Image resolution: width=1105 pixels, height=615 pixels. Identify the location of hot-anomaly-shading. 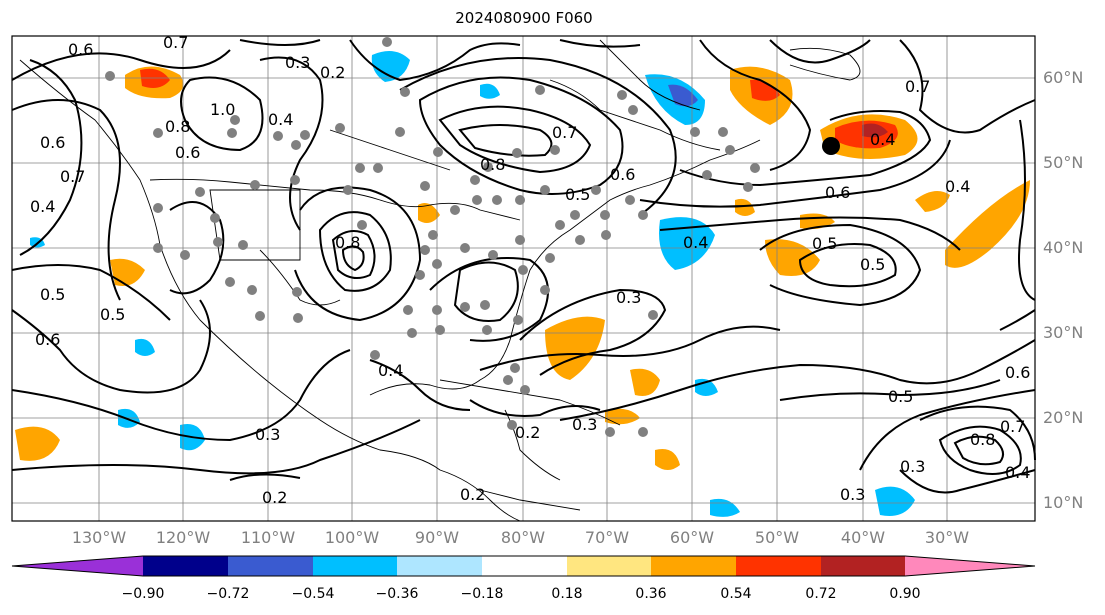
(519, 108).